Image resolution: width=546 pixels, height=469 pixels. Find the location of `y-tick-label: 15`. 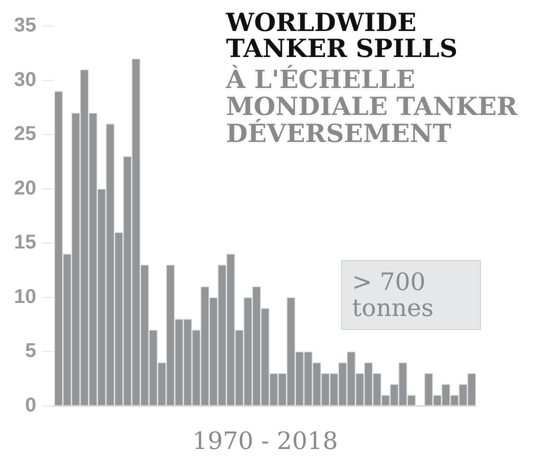

y-tick-label: 15 is located at coordinates (25, 243).